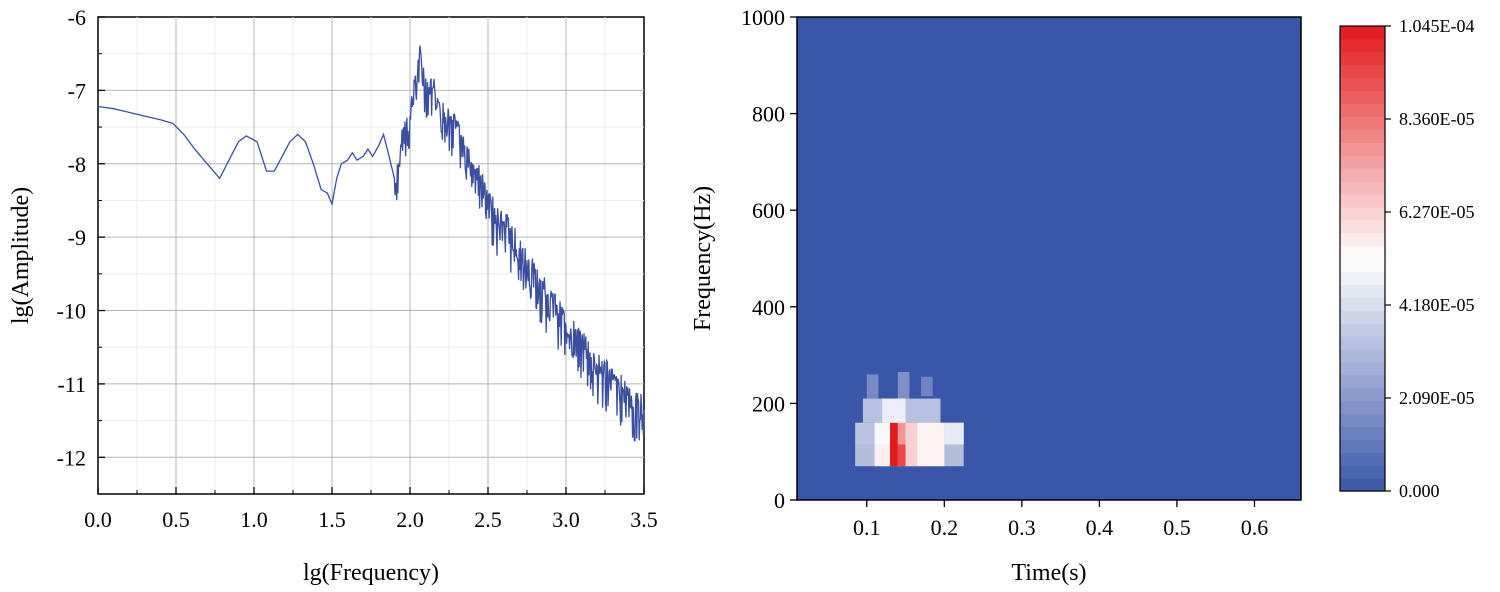 This screenshot has width=1500, height=592. What do you see at coordinates (1419, 491) in the screenshot?
I see `colorbar-tick-label: 0.000` at bounding box center [1419, 491].